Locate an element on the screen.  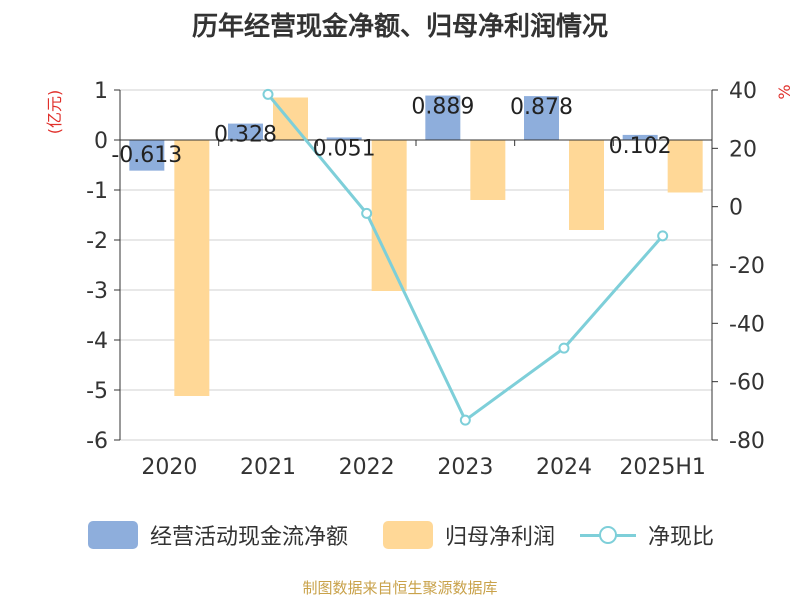
legend-item-net-profit: 归母净利润 is located at coordinates (469, 535).